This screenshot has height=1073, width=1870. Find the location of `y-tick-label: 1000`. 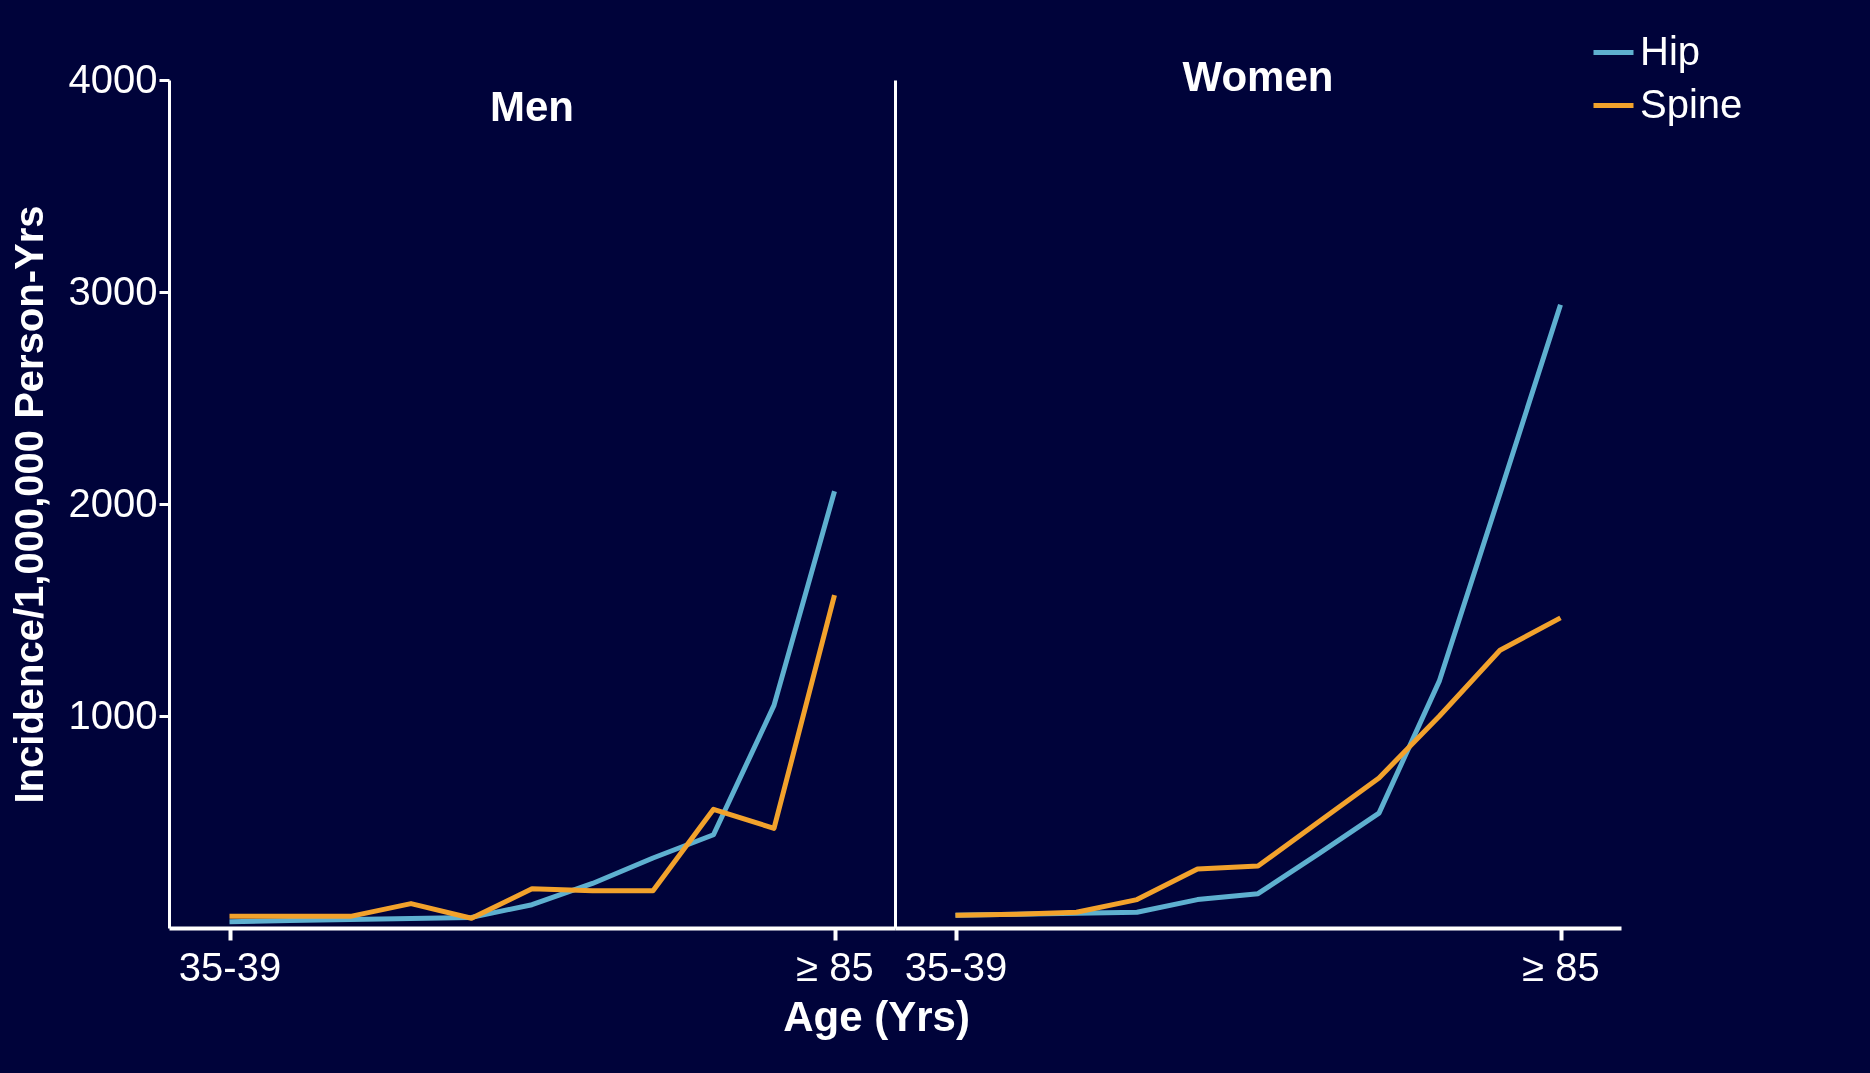

y-tick-label: 1000 is located at coordinates (113, 714).